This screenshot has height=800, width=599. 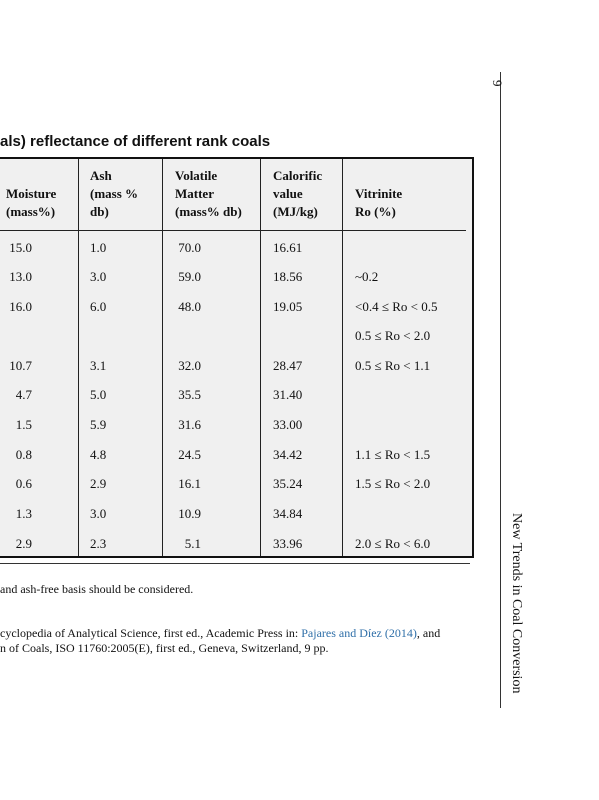 I want to click on cell-calorific: 33.96, so click(x=288, y=543).